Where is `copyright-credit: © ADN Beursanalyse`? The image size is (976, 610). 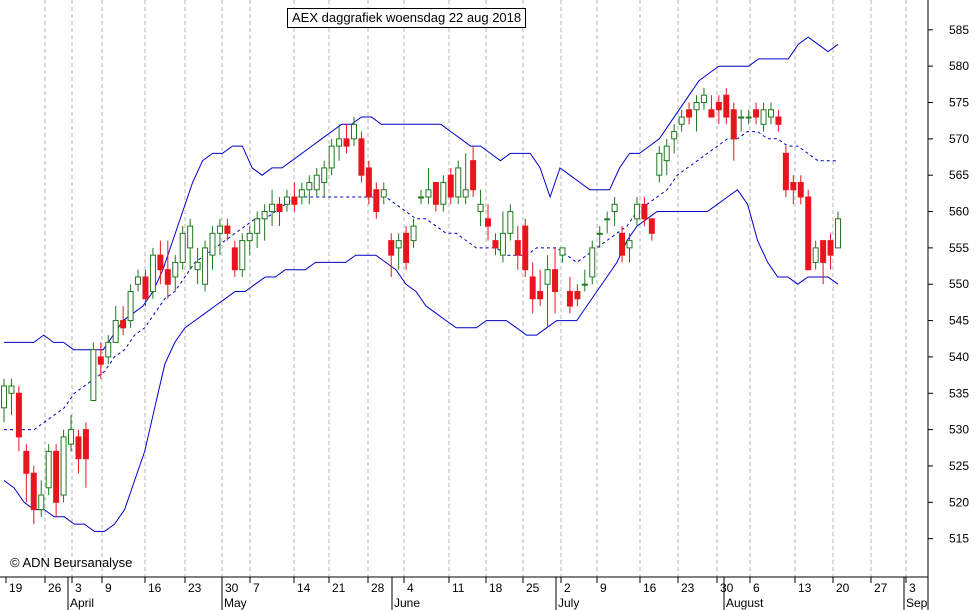 copyright-credit: © ADN Beursanalyse is located at coordinates (71, 562).